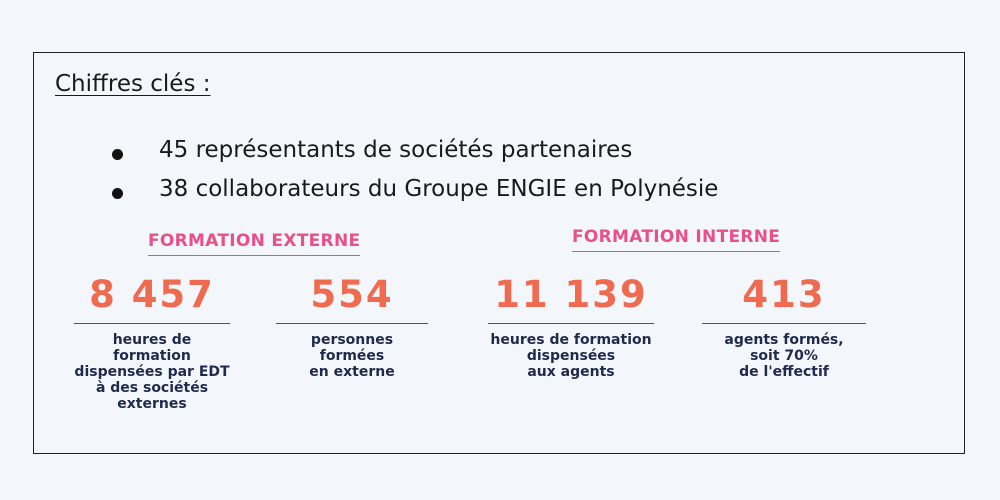  I want to click on internal-training-heading: FORMATION INTERNE, so click(676, 239).